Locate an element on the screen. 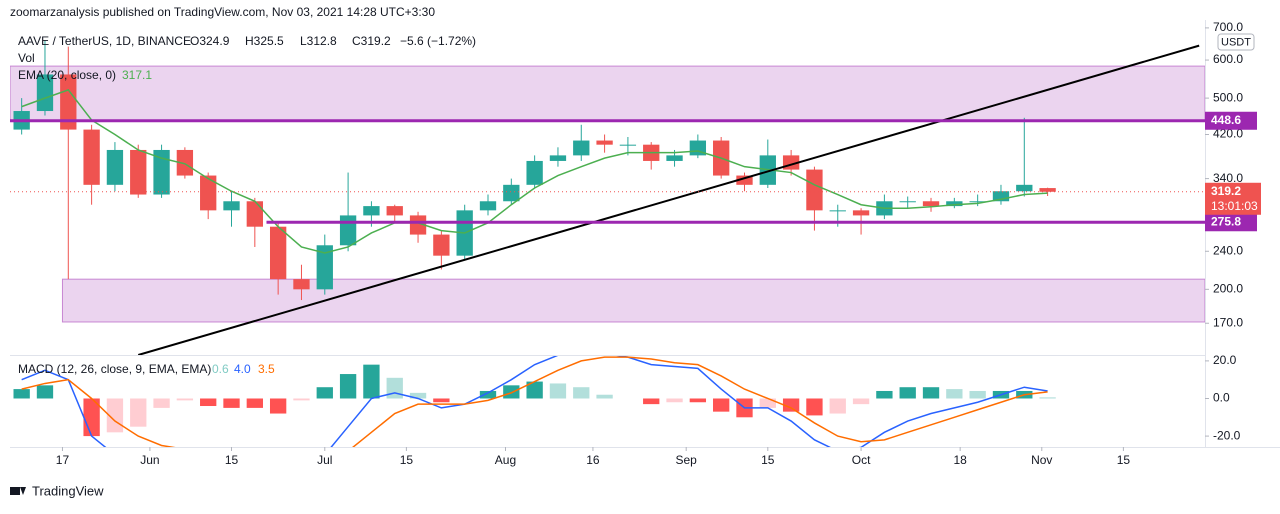 The width and height of the screenshot is (1280, 514). logo is located at coordinates (18, 491).